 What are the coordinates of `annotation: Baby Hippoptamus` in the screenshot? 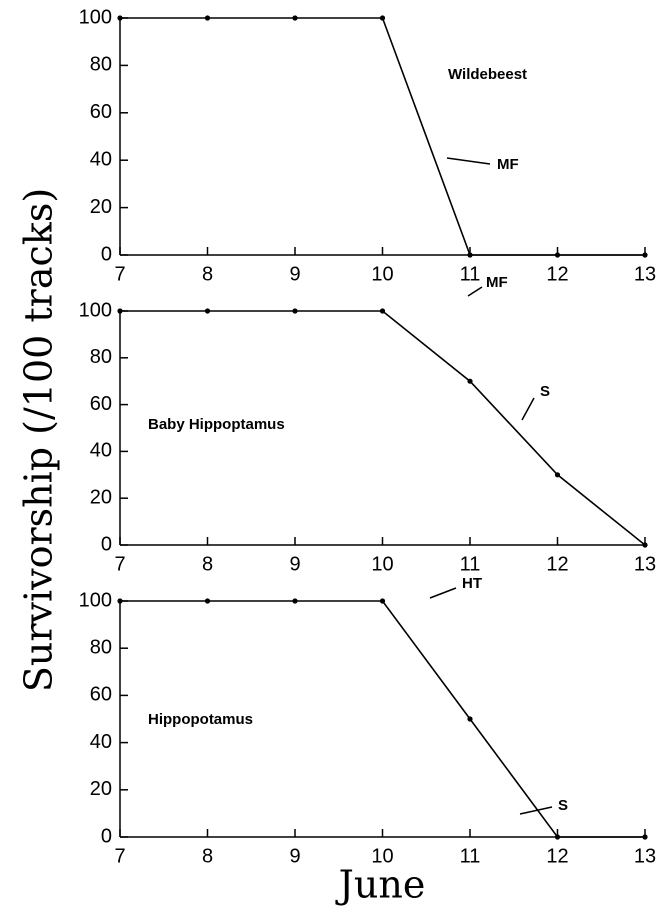 It's located at (216, 424).